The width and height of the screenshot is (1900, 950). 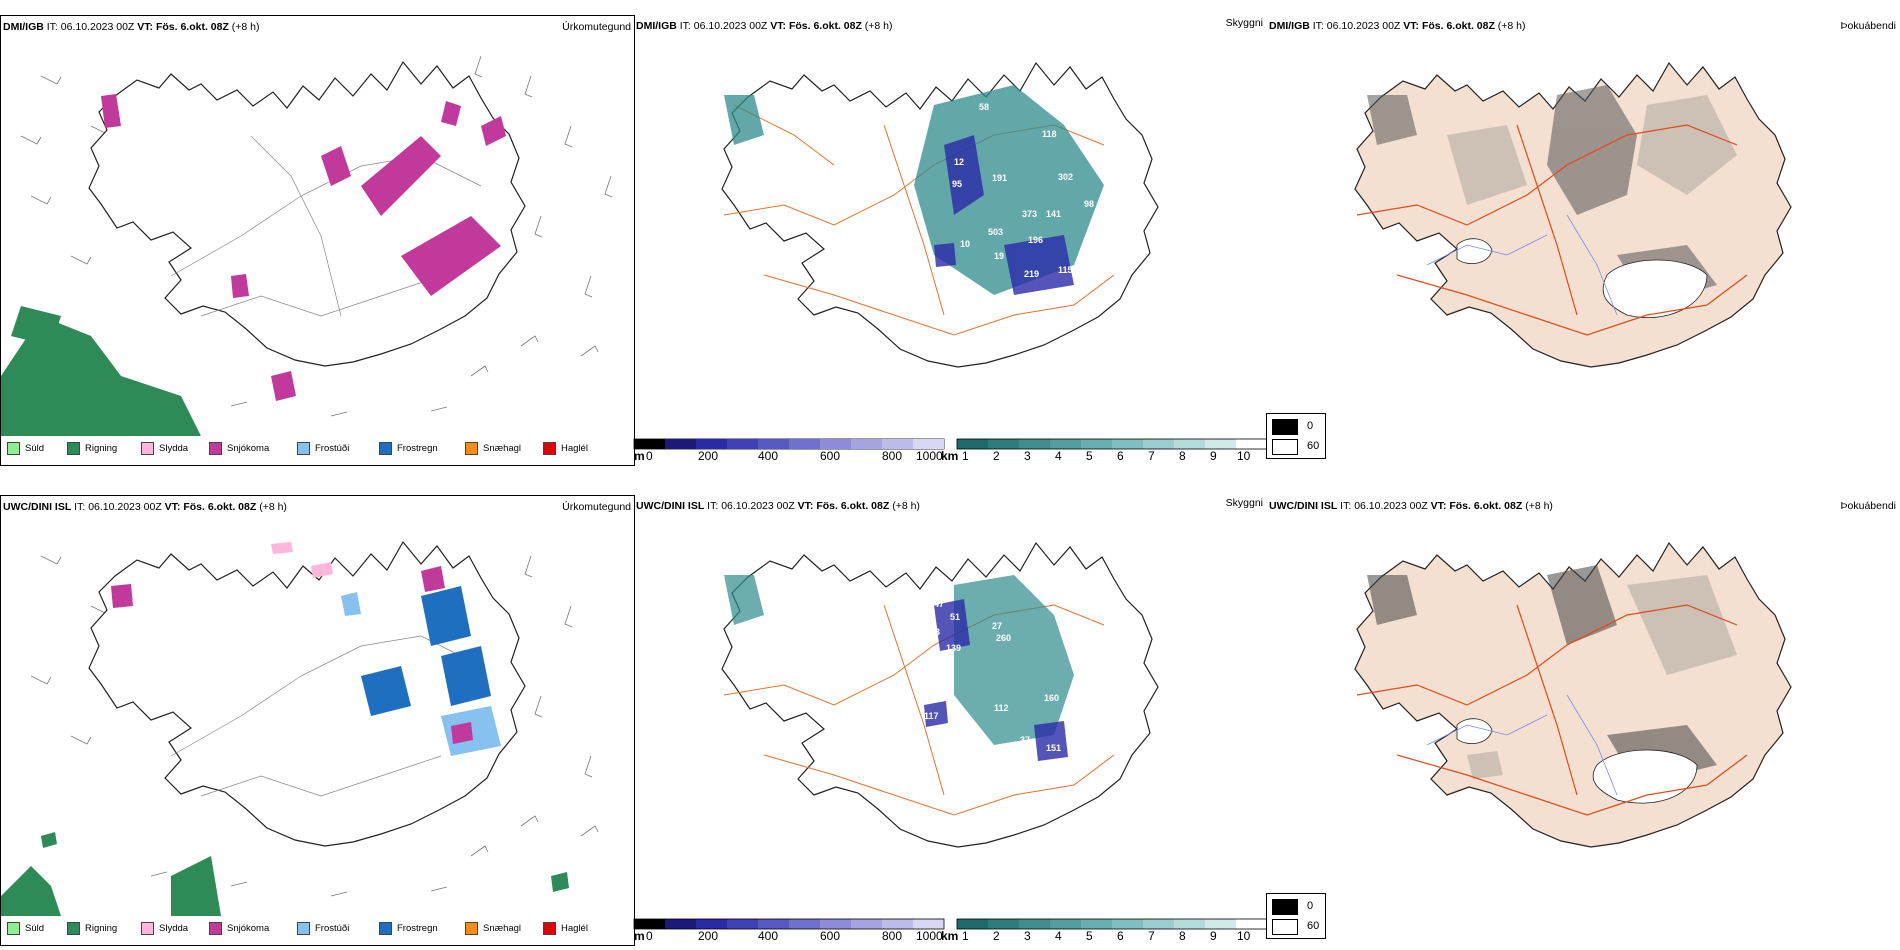 I want to click on fog-legend-label: 60, so click(x=1313, y=446).